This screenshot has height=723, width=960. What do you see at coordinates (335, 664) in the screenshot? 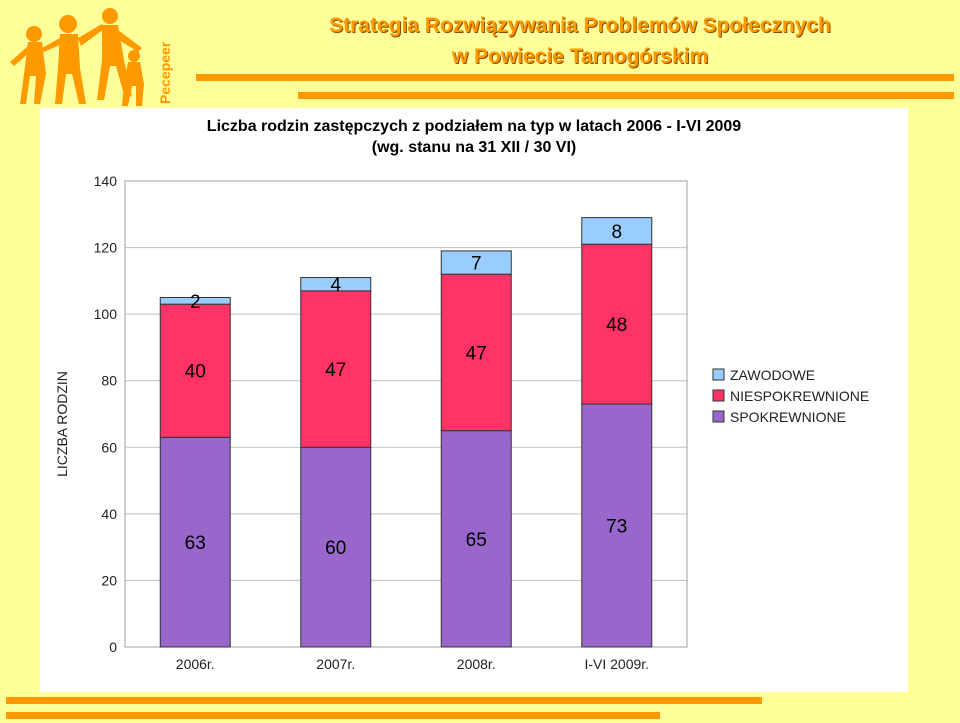
I see `x-tick-label: 2007r.` at bounding box center [335, 664].